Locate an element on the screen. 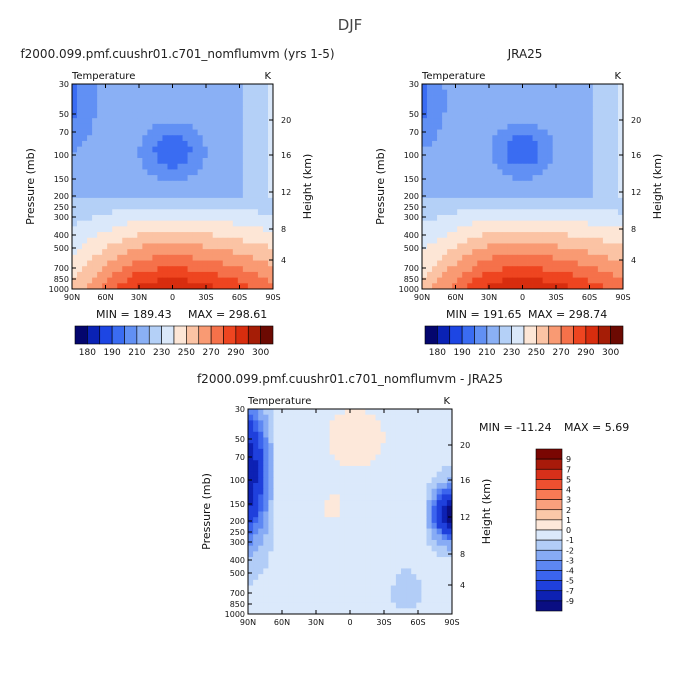 This screenshot has height=700, width=700. colorbar-box is located at coordinates (118, 335).